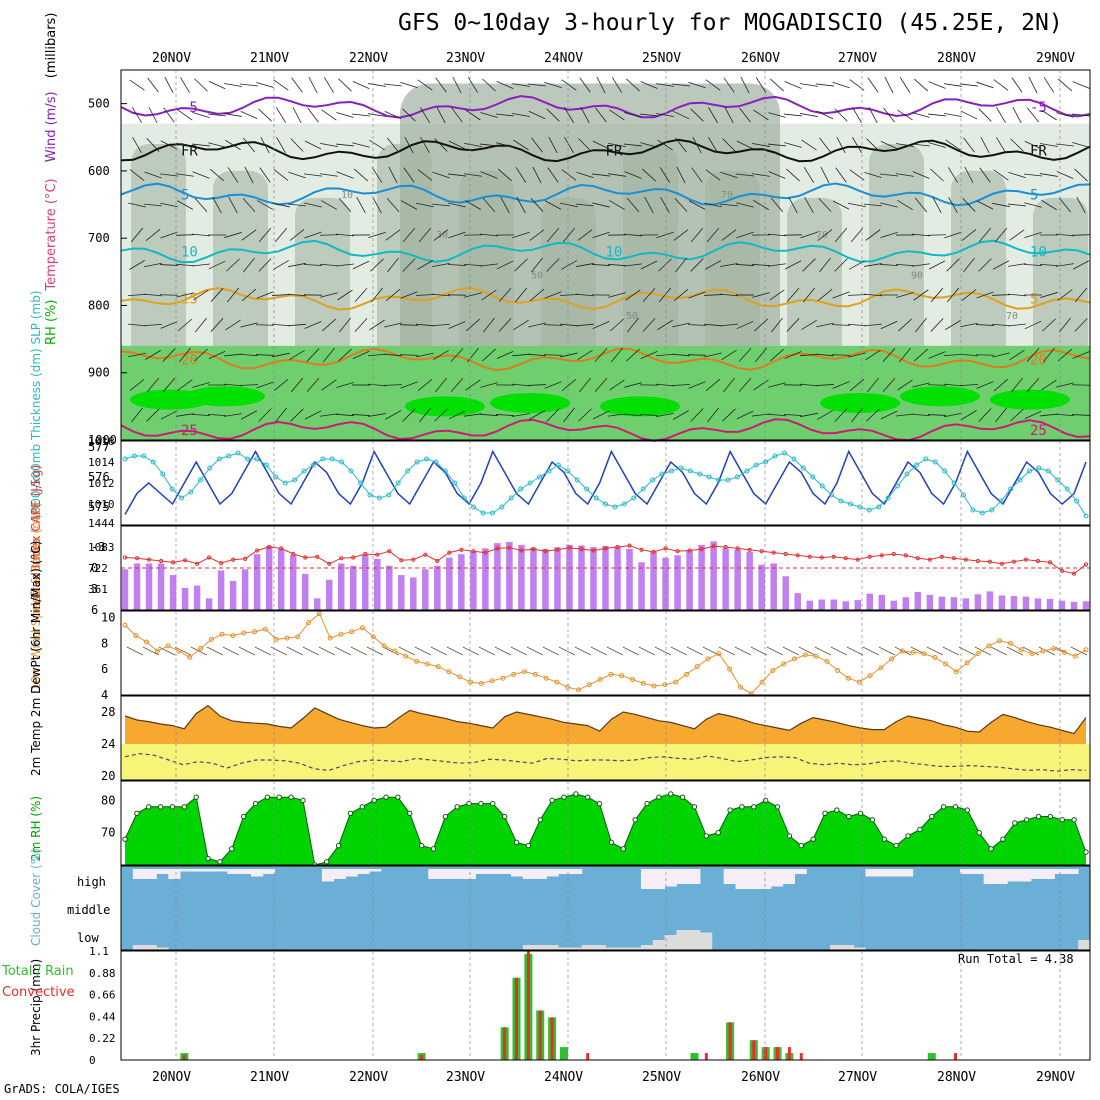 This screenshot has width=1100, height=1100. I want to click on li-tick-label: 3, so click(94, 589).